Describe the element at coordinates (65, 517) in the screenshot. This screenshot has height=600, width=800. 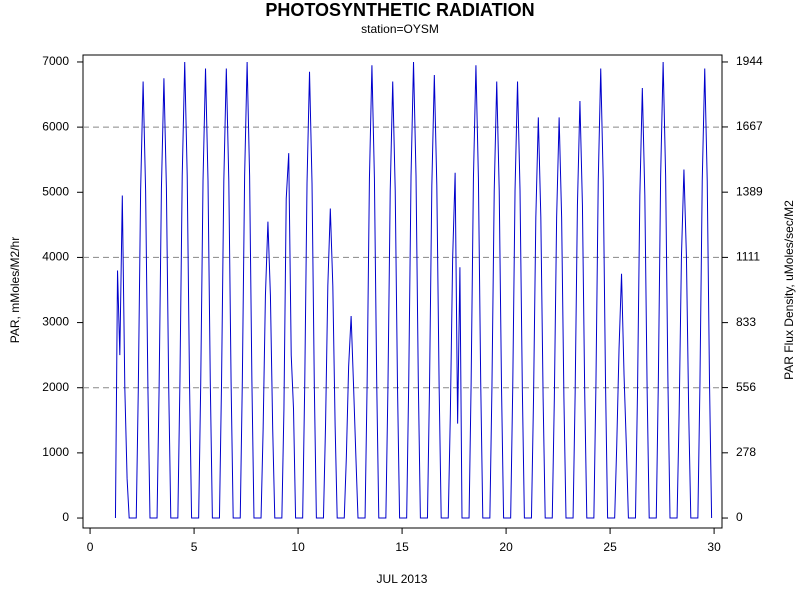
I see `y-tick-label: 0` at that location.